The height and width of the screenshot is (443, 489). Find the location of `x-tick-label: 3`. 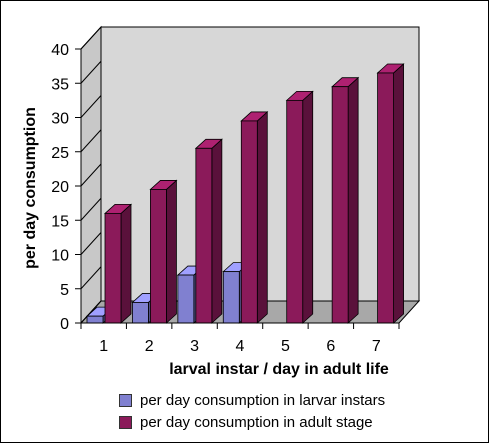

x-tick-label: 3 is located at coordinates (194, 346).